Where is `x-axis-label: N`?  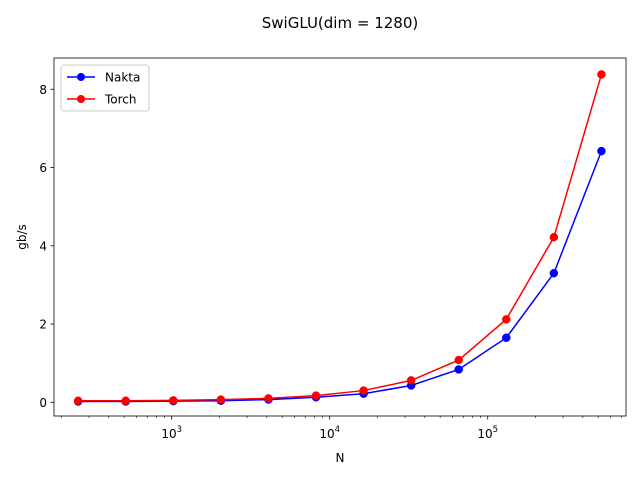 x-axis-label: N is located at coordinates (340, 458).